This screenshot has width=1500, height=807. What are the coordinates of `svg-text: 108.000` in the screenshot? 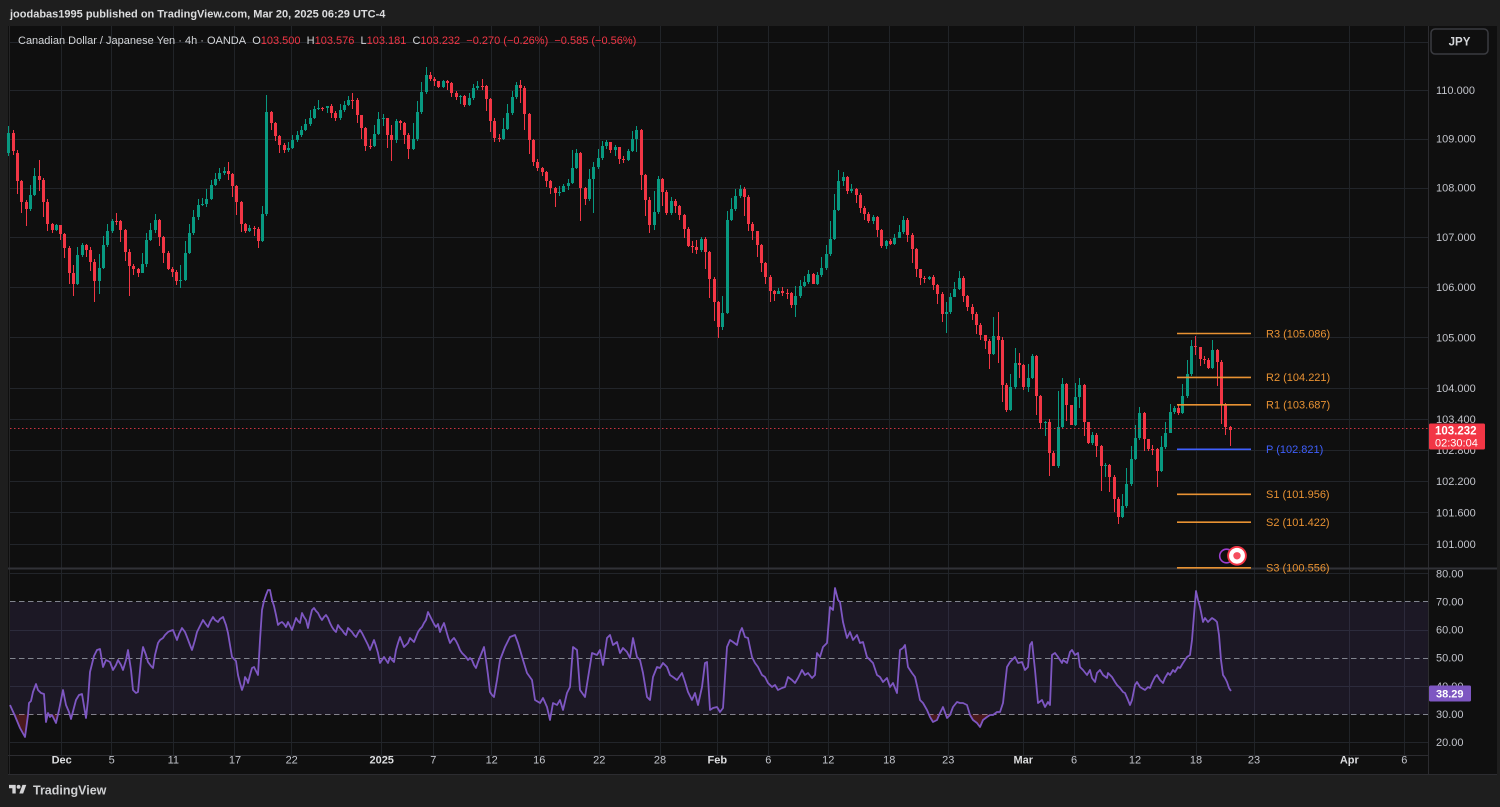 It's located at (1456, 189).